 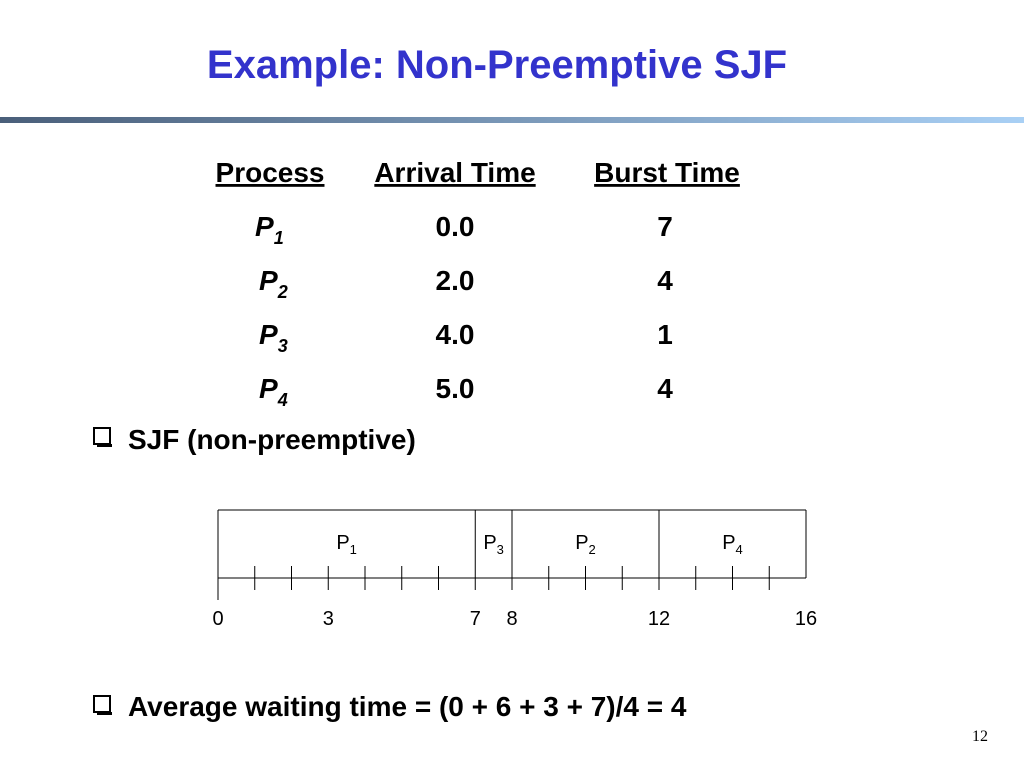 What do you see at coordinates (514, 569) in the screenshot?
I see `gantt-chart: P1 P3 P2 P40 3 7 8 12 16` at bounding box center [514, 569].